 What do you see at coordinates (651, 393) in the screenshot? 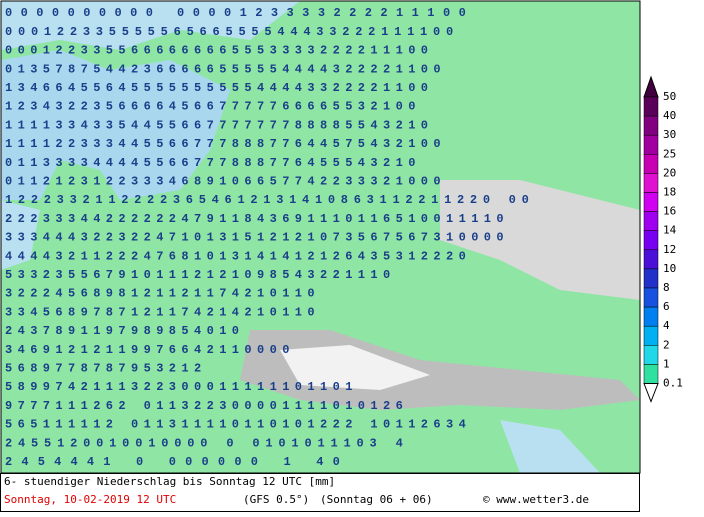
I see `legend-arrow` at bounding box center [651, 393].